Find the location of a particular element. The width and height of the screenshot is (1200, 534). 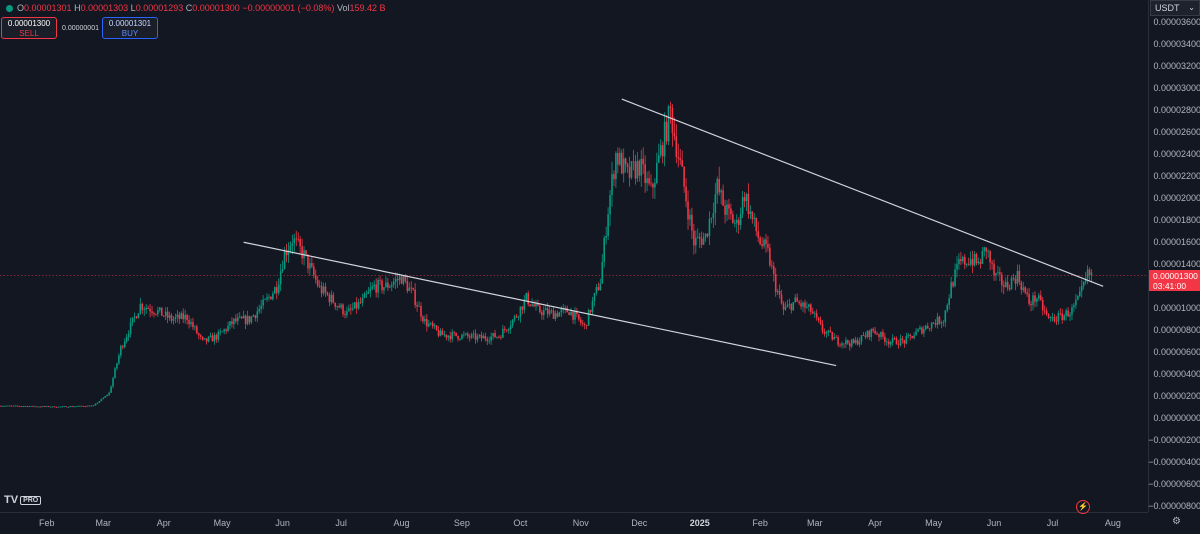

sell-label: SELL is located at coordinates (29, 33).